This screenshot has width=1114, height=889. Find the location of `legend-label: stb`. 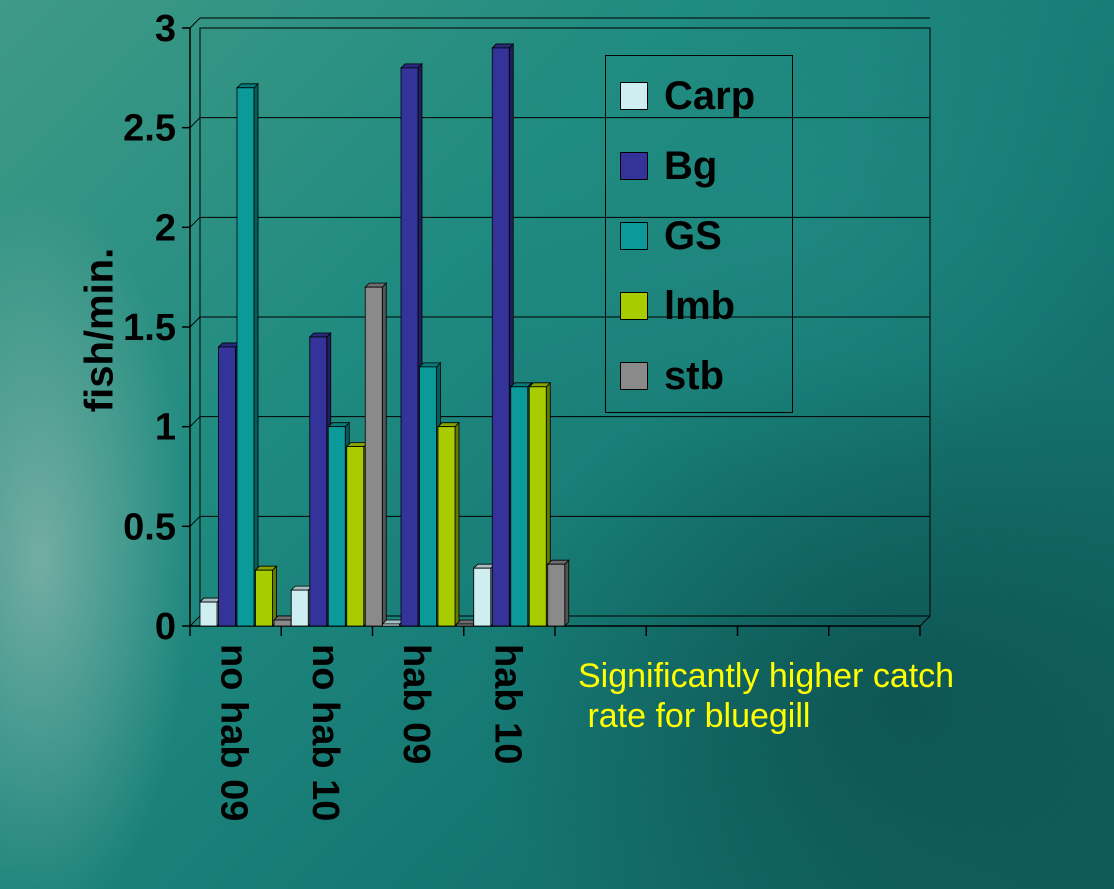

legend-label: stb is located at coordinates (694, 375).